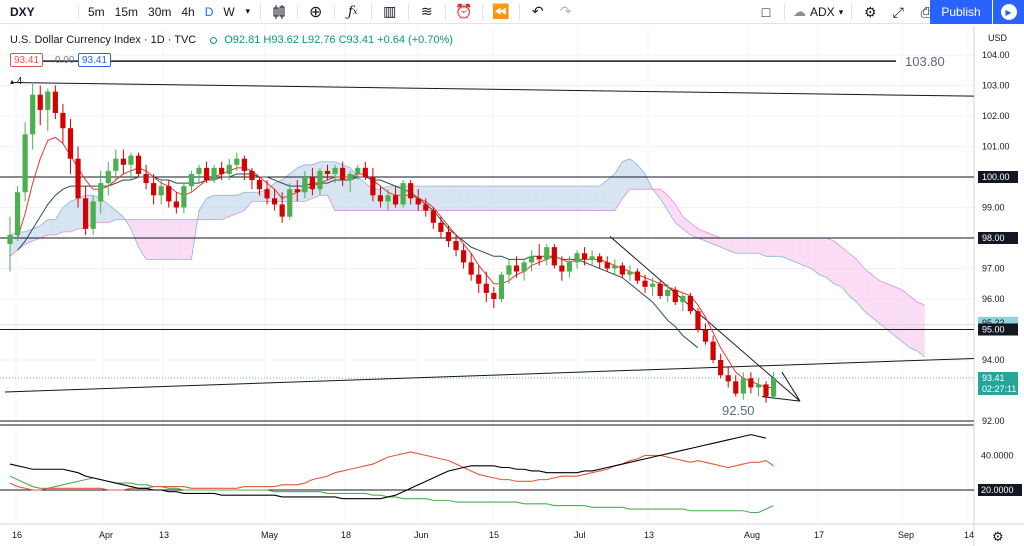 The height and width of the screenshot is (546, 1024). Describe the element at coordinates (998, 329) in the screenshot. I see `price-tag: 95.00` at that location.